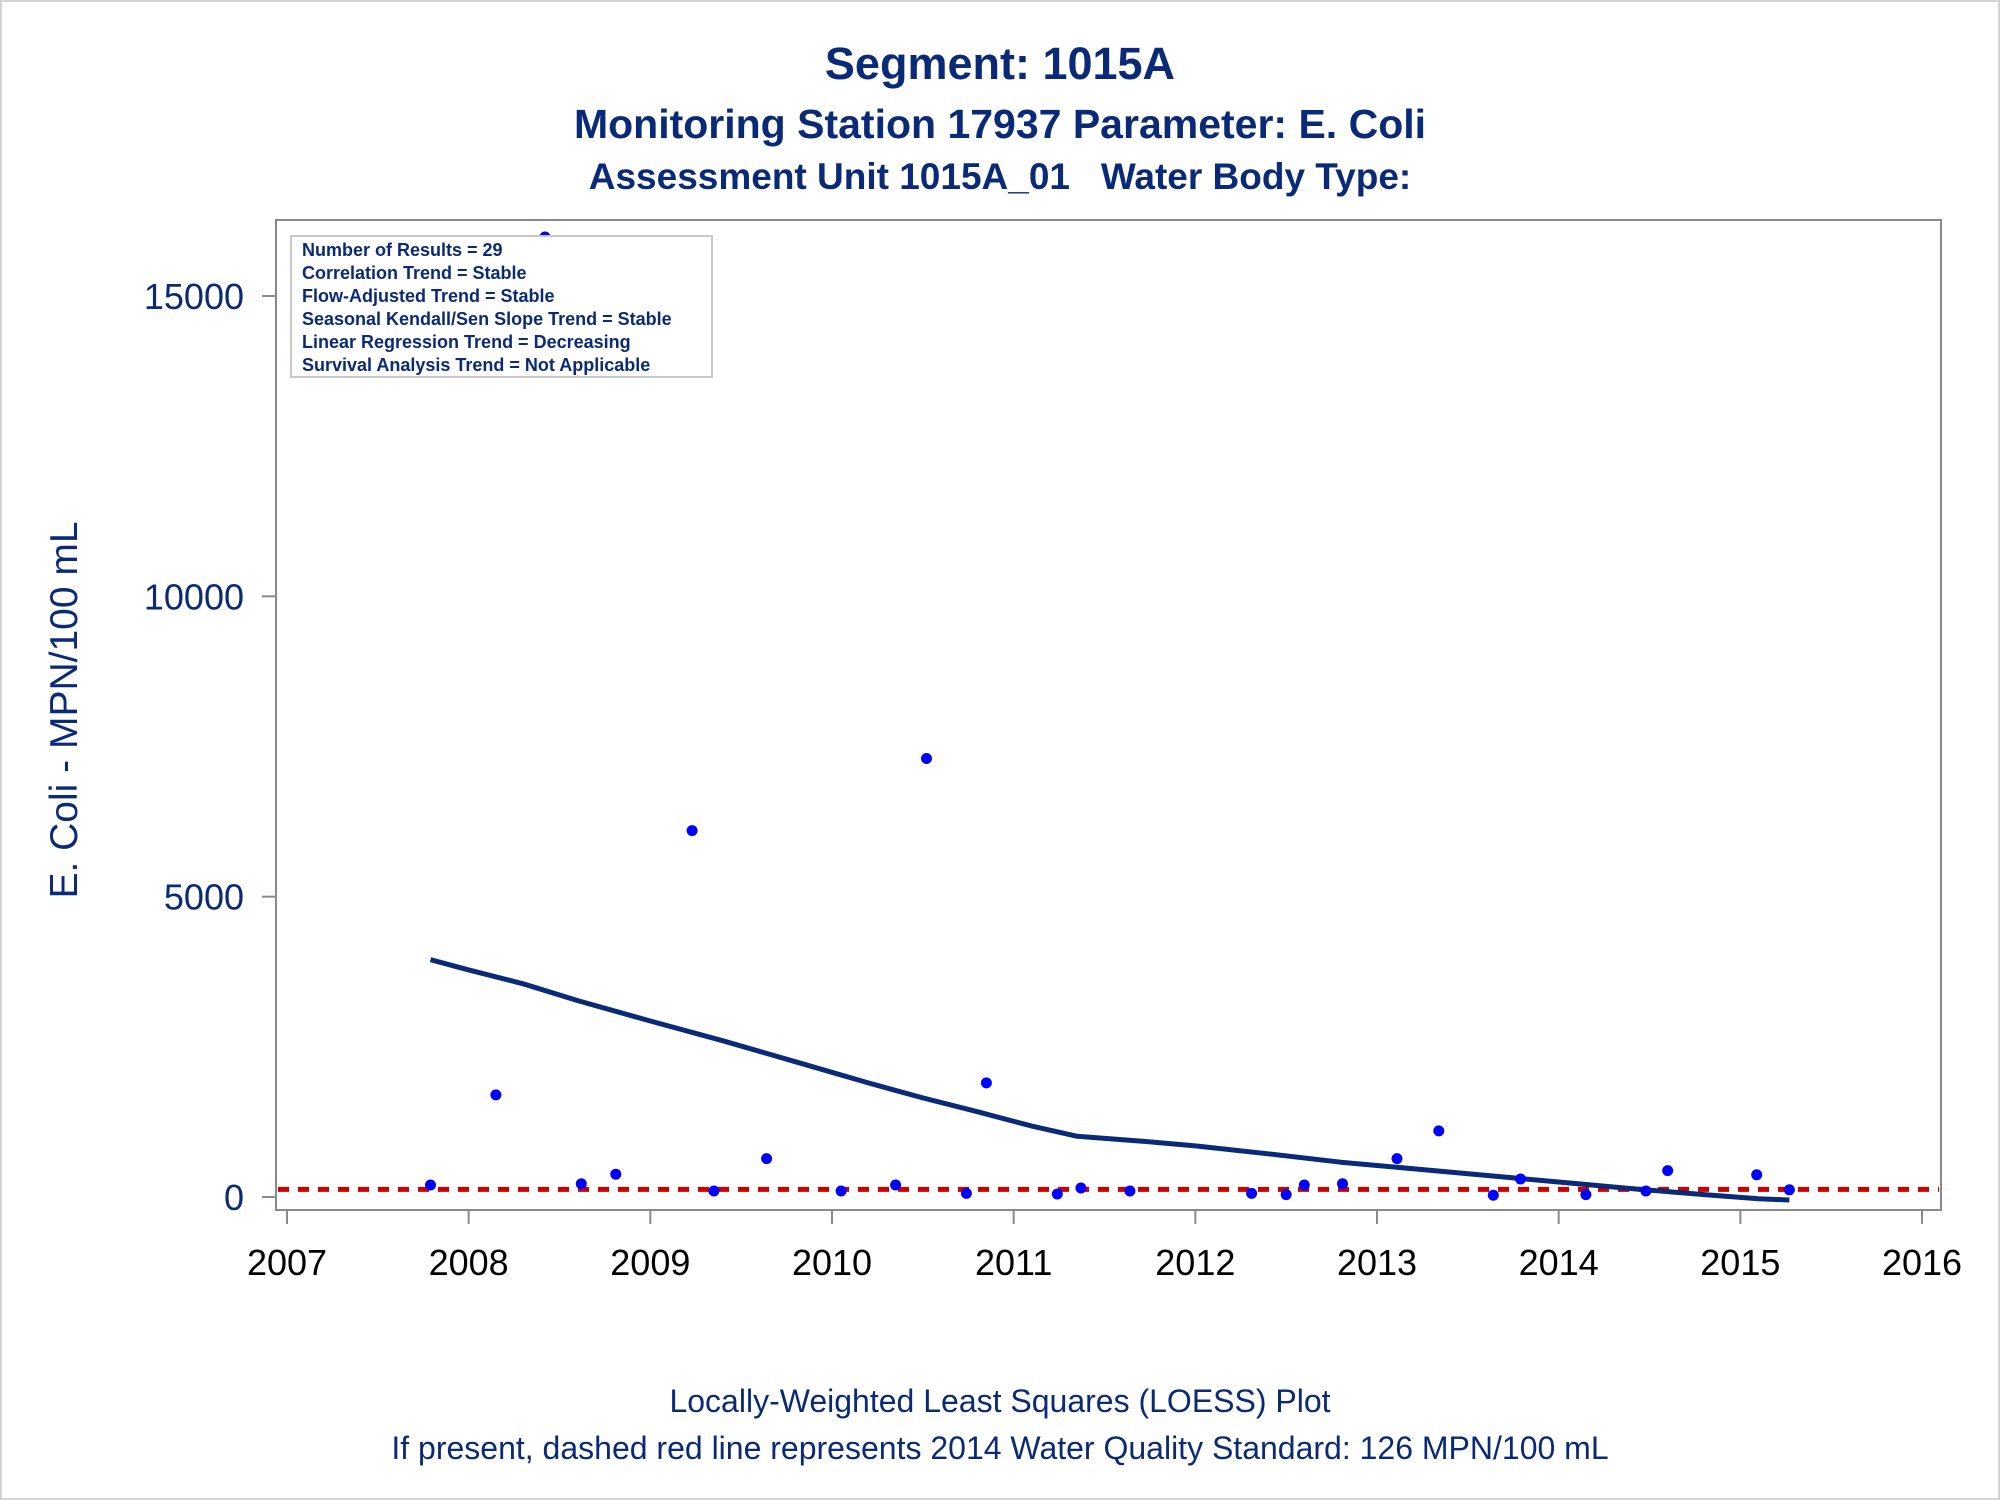 Image resolution: width=2000 pixels, height=1500 pixels. What do you see at coordinates (287, 1262) in the screenshot?
I see `x-tick-label: 2007` at bounding box center [287, 1262].